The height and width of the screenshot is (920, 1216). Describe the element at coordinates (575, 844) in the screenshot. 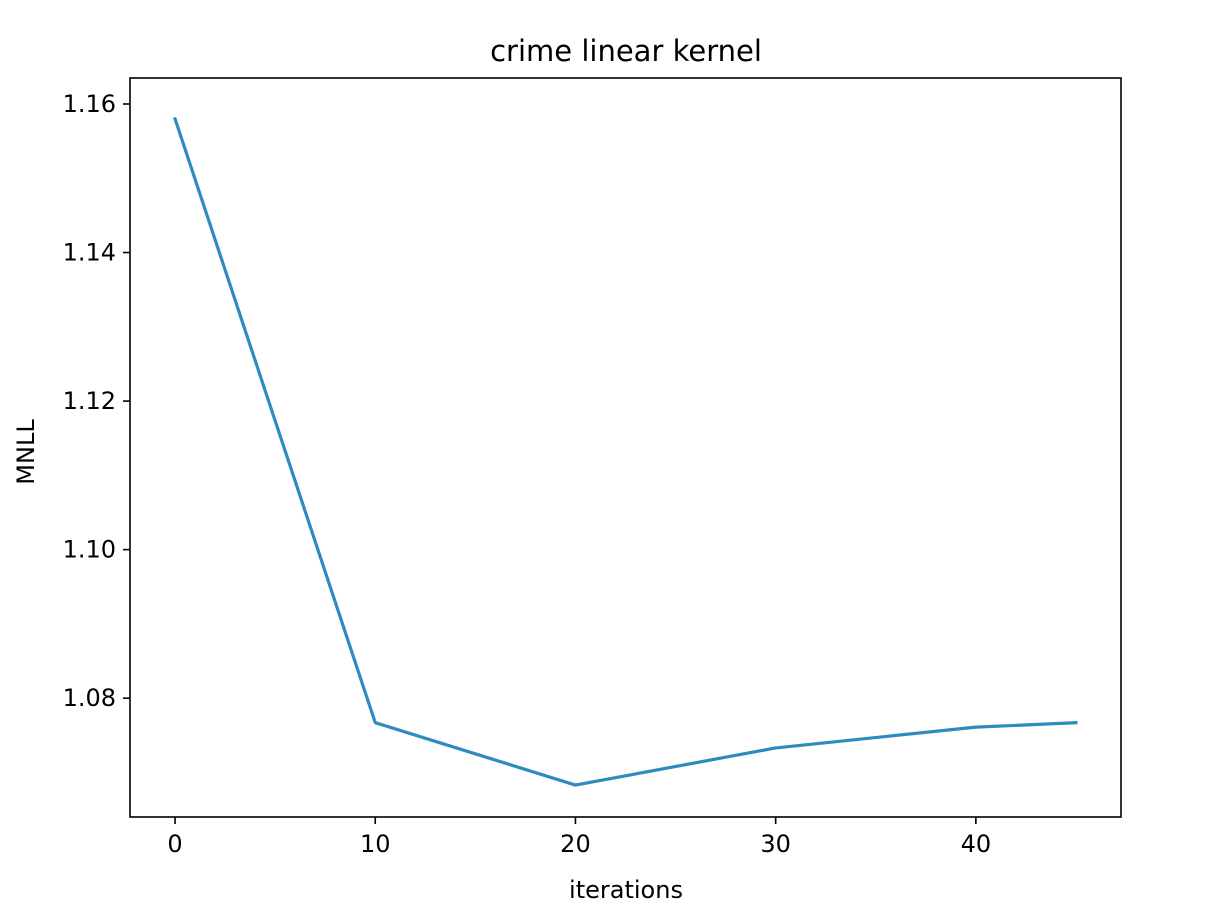

I see `x-tick-label: 20` at that location.